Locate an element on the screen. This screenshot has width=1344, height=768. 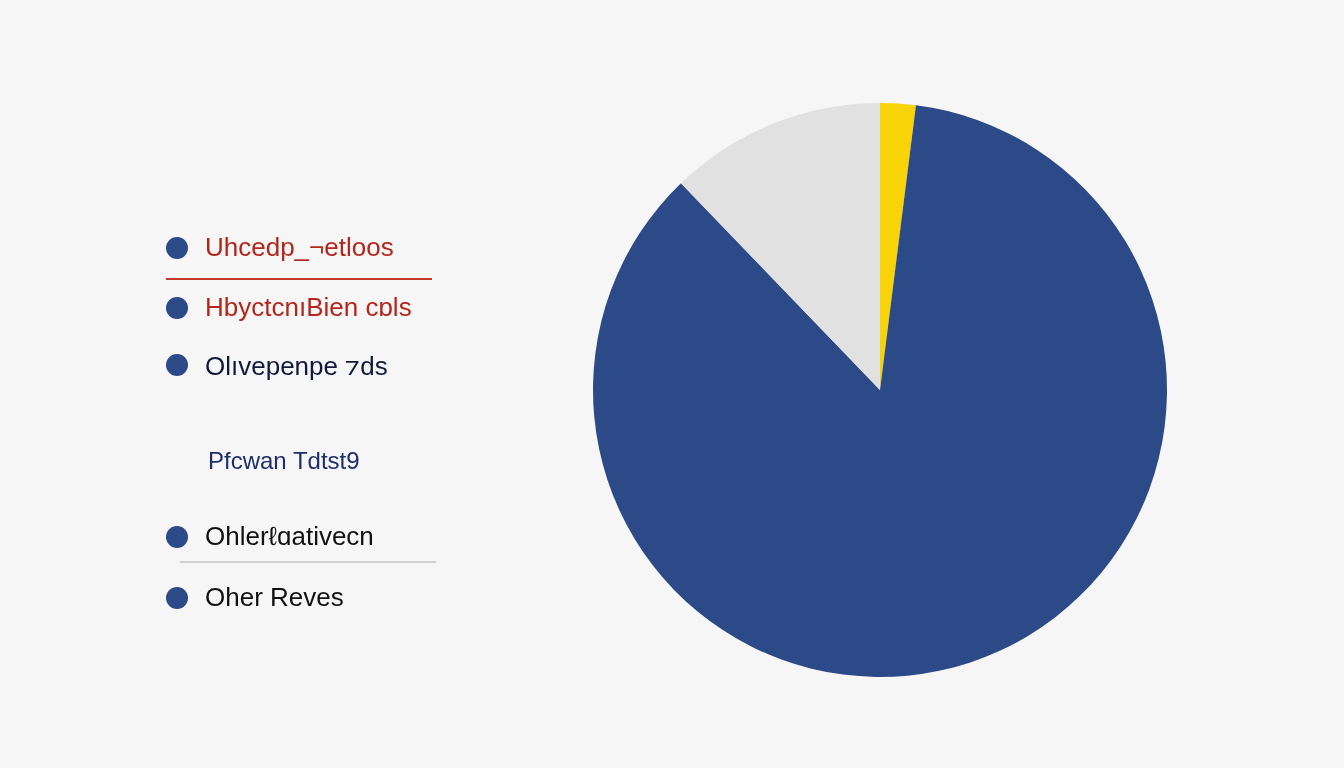
text: Olıvepenpe ⁊ds is located at coordinates (296, 366).